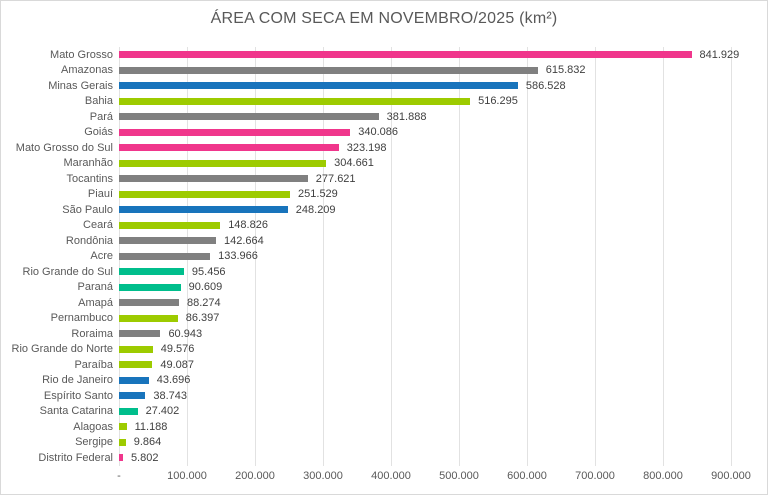  What do you see at coordinates (187, 476) in the screenshot?
I see `x-tick-label: 100.000` at bounding box center [187, 476].